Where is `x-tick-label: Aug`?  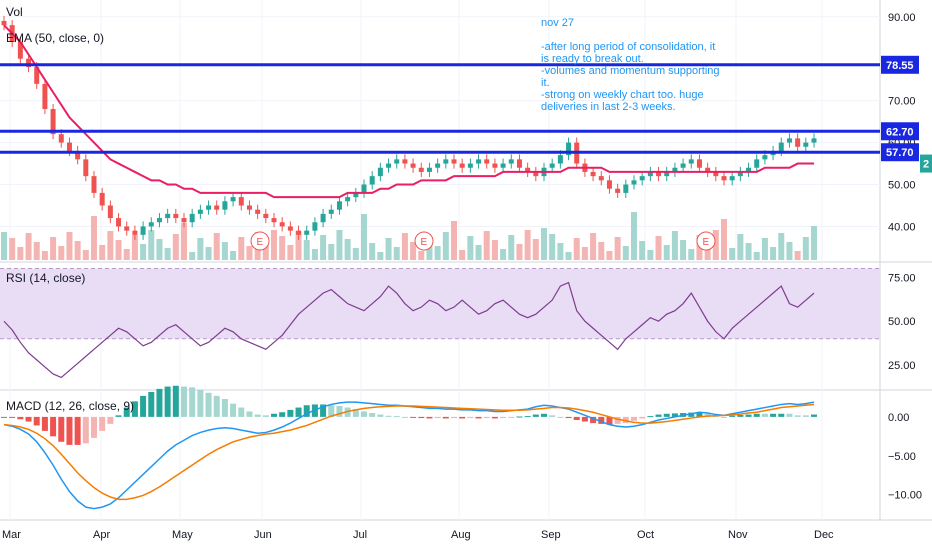
x-tick-label: Aug is located at coordinates (461, 535).